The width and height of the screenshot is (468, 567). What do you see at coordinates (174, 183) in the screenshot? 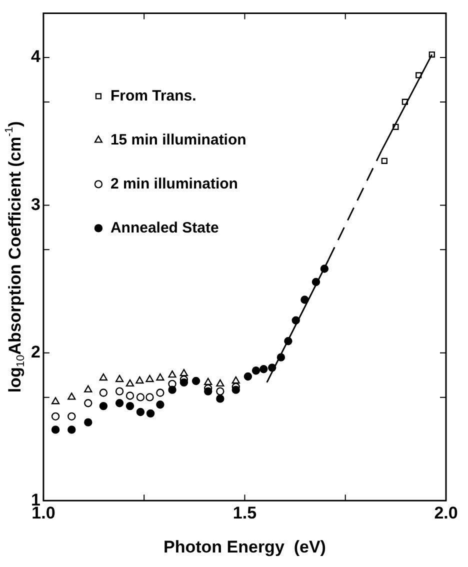
I see `legend-label: 2 min illumination` at bounding box center [174, 183].